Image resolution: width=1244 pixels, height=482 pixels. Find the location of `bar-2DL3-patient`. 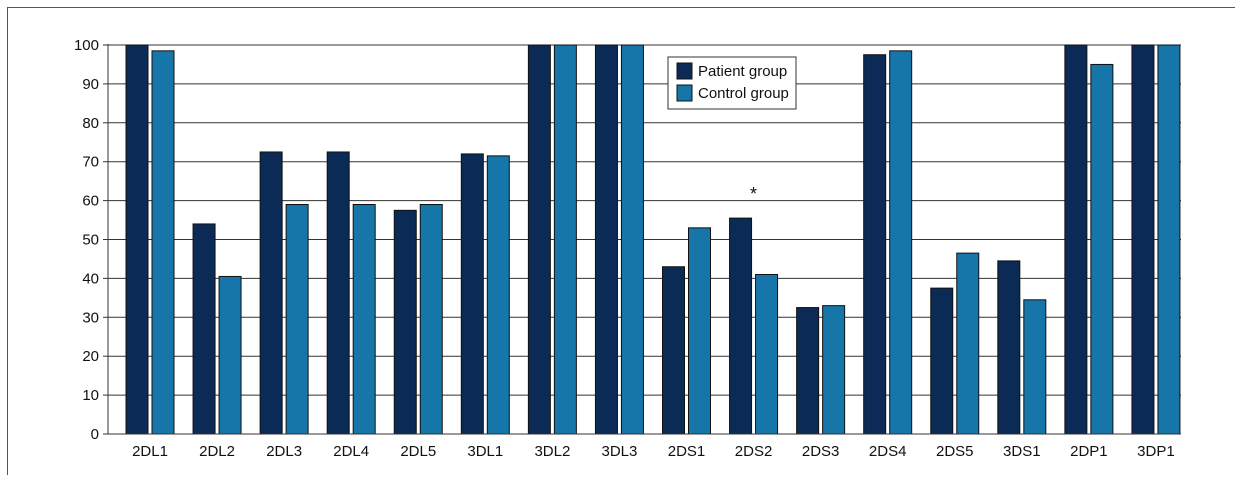

bar-2DL3-patient is located at coordinates (271, 293).